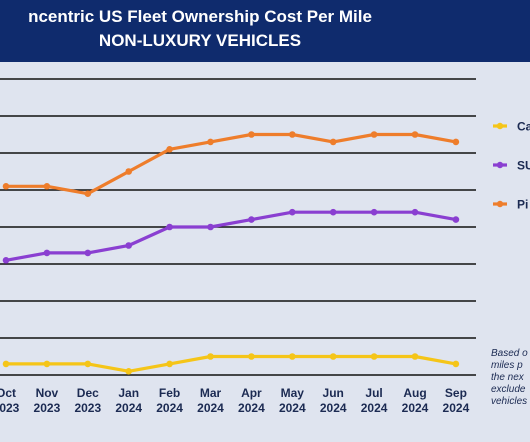  What do you see at coordinates (509, 401) in the screenshot?
I see `footnote-line: vehicles` at bounding box center [509, 401].